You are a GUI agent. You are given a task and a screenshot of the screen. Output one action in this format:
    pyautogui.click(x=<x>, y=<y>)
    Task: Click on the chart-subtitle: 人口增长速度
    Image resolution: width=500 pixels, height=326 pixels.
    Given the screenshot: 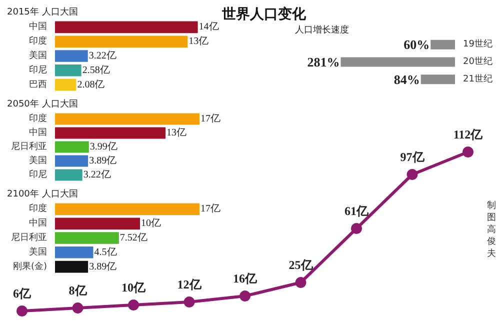 What is the action you would take?
    pyautogui.click(x=322, y=30)
    